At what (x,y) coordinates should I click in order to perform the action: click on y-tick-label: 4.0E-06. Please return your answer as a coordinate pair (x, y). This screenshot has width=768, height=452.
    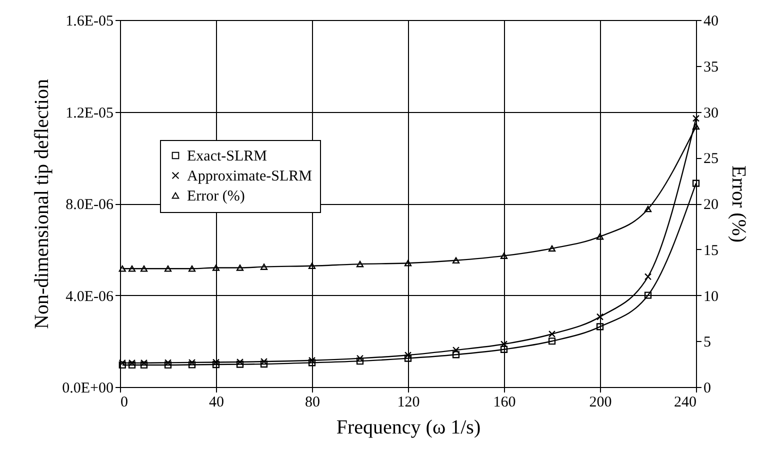
    Looking at the image, I should click on (90, 296).